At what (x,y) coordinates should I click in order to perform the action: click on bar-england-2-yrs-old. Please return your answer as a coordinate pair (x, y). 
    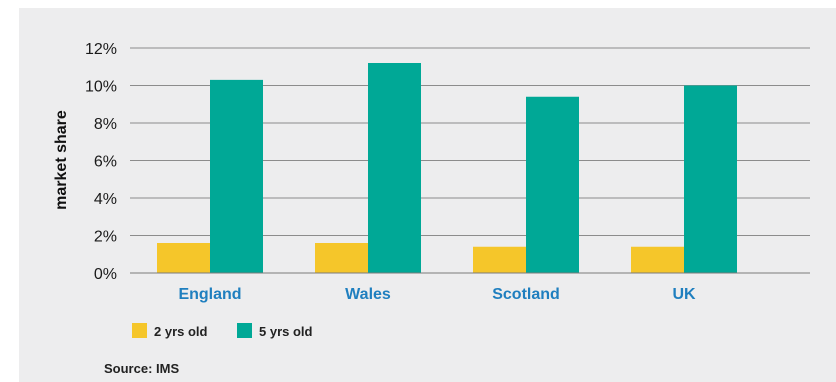
    Looking at the image, I should click on (183, 258).